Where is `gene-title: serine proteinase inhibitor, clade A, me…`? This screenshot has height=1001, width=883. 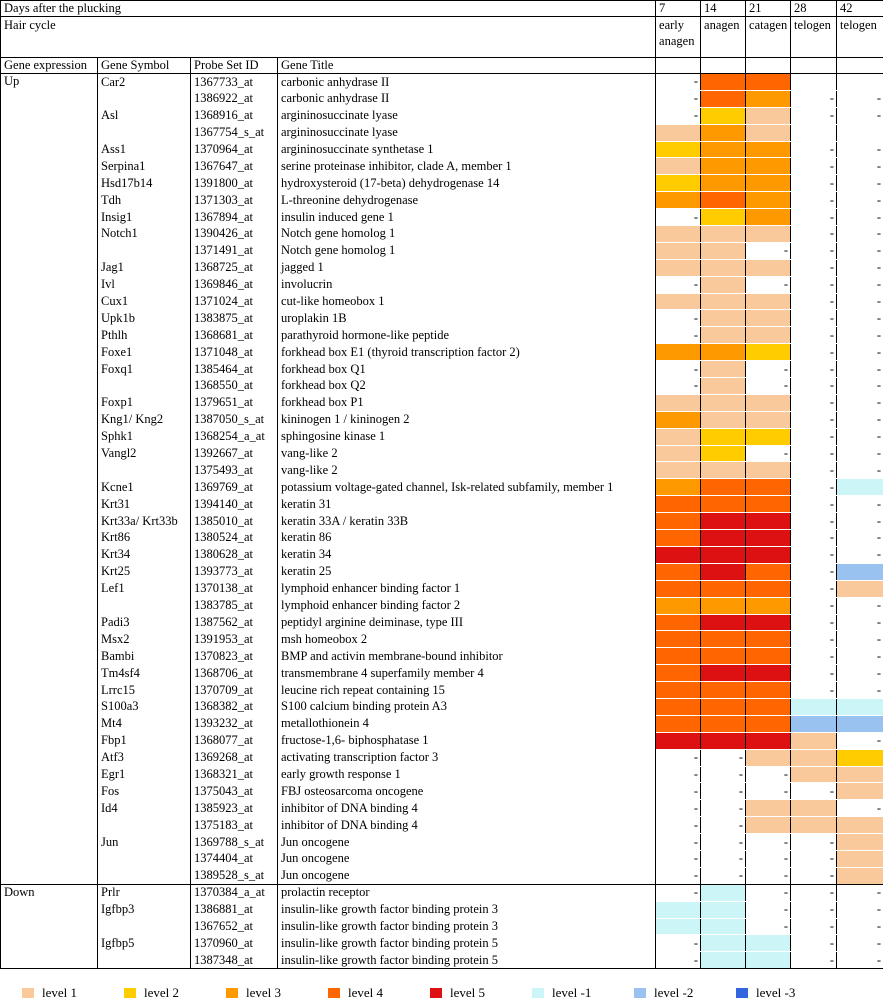
gene-title: serine proteinase inhibitor, clade A, me… is located at coordinates (467, 166).